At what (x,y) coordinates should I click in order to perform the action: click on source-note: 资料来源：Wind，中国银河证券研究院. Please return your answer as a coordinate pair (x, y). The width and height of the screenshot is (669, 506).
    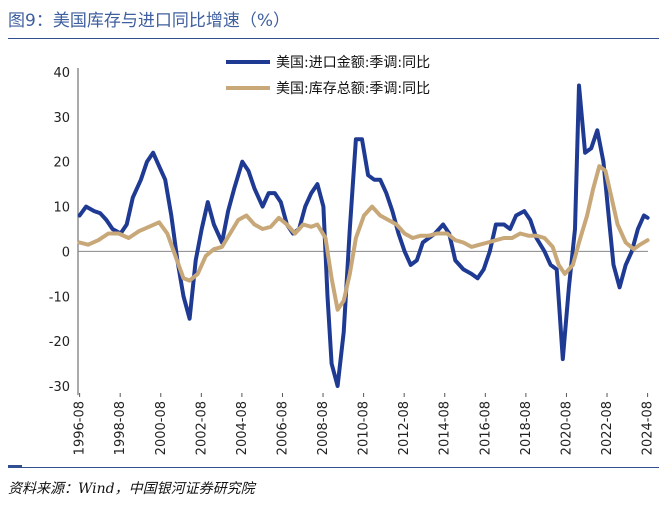
    Looking at the image, I should click on (131, 489).